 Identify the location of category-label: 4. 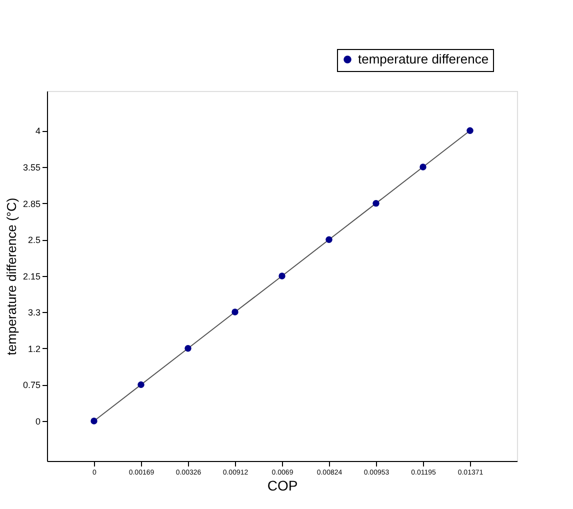
(37, 131).